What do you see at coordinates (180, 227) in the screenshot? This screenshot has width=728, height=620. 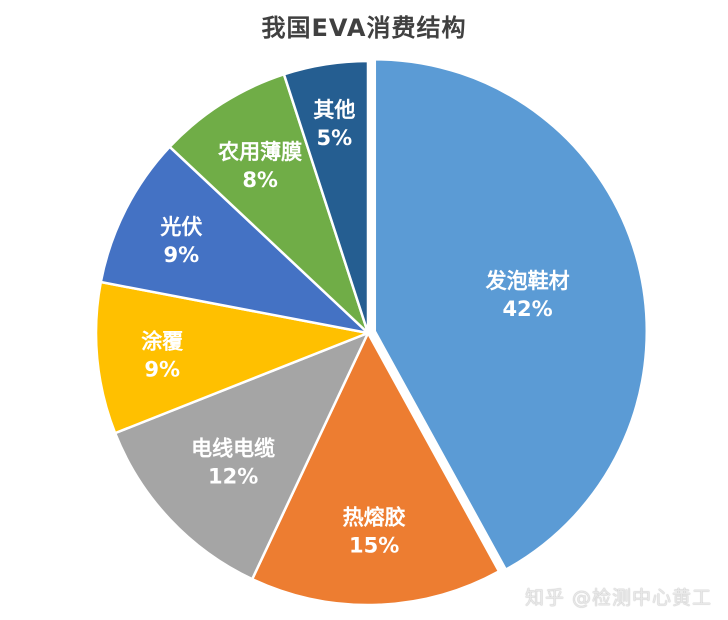 I see `slice-label-name-5: 光伏` at bounding box center [180, 227].